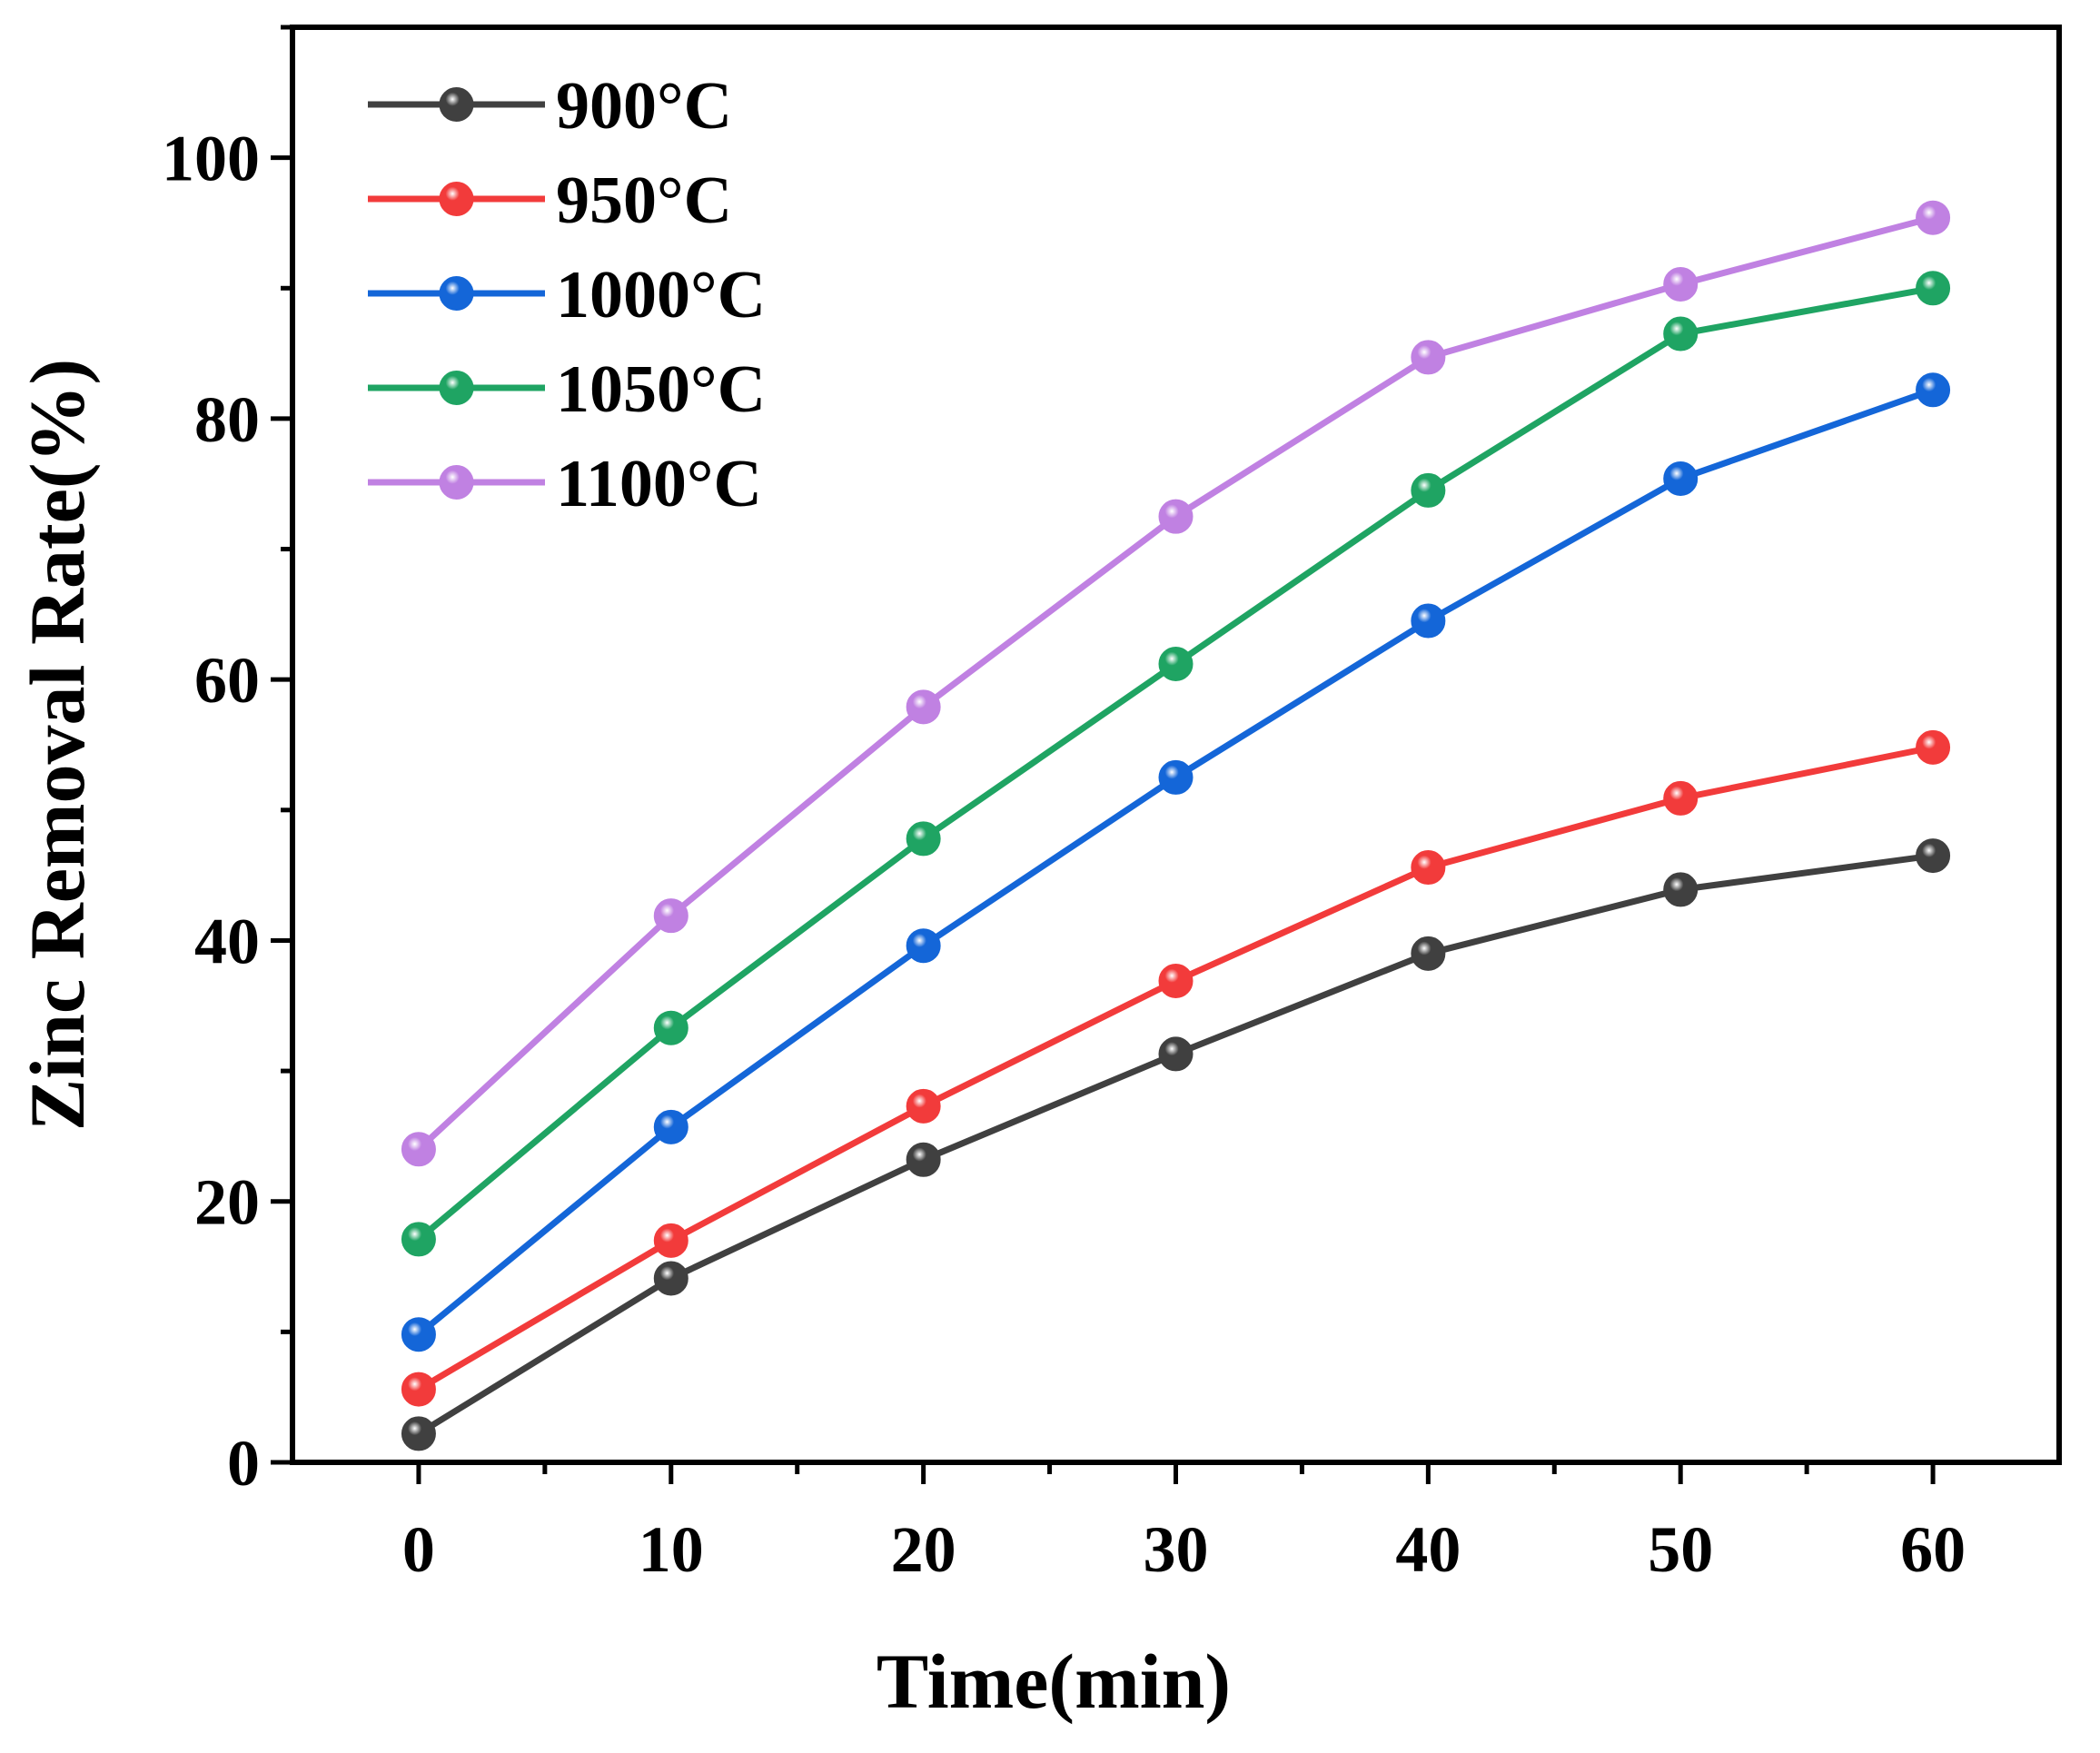 The width and height of the screenshot is (2100, 1753). Describe the element at coordinates (659, 484) in the screenshot. I see `legend-label: 1100°C` at that location.